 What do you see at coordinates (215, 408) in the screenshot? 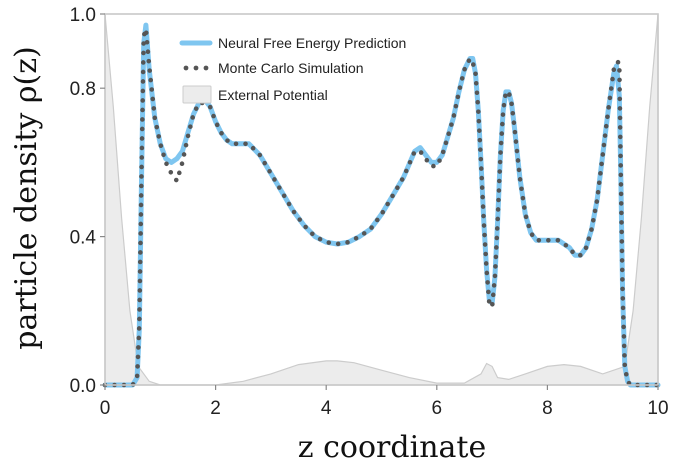
I see `x-tick-label: 2` at bounding box center [215, 408].